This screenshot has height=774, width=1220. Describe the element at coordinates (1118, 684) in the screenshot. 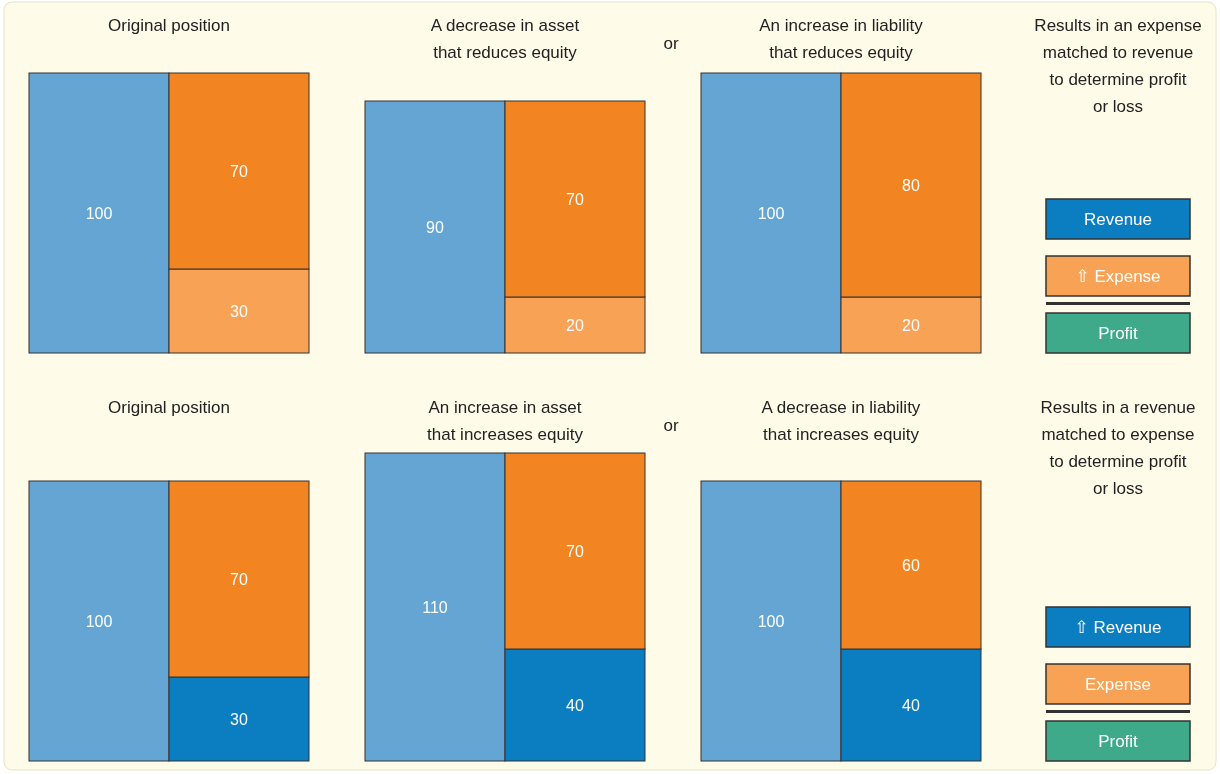

I see `category-label: Expense` at that location.